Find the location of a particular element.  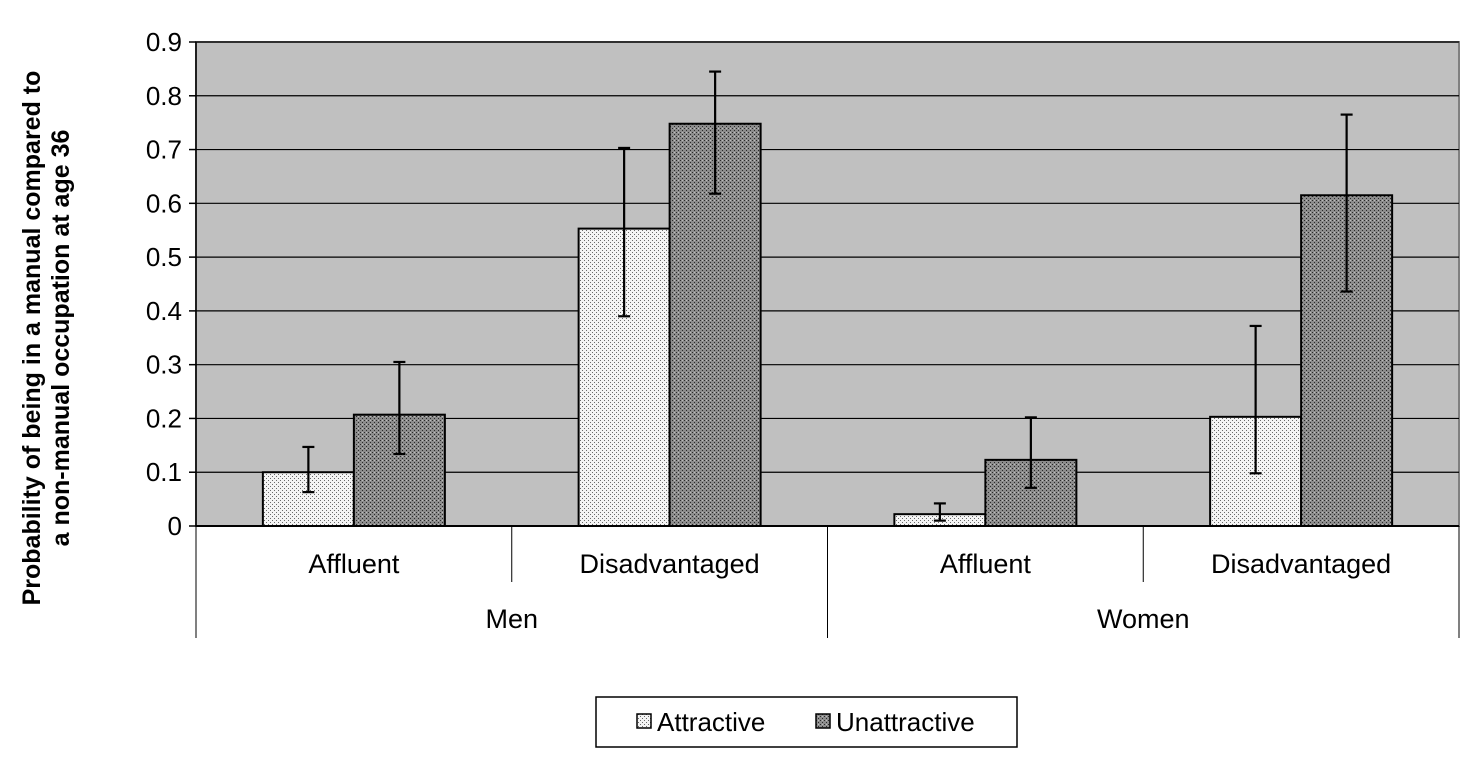

y-tick-label: 0.3 is located at coordinates (164, 365).